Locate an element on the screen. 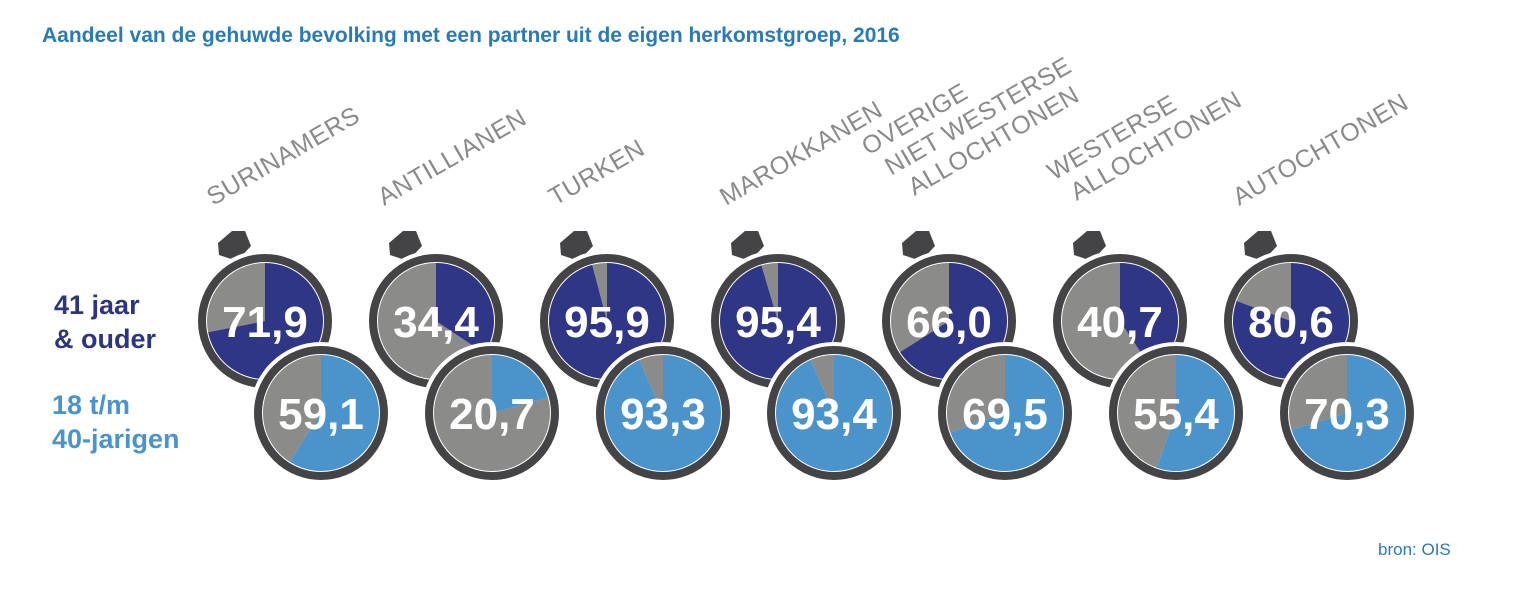 The image size is (1520, 604). stopwatch-younger-overige-niet-westerse-allochtonen: 69,5 is located at coordinates (1005, 413).